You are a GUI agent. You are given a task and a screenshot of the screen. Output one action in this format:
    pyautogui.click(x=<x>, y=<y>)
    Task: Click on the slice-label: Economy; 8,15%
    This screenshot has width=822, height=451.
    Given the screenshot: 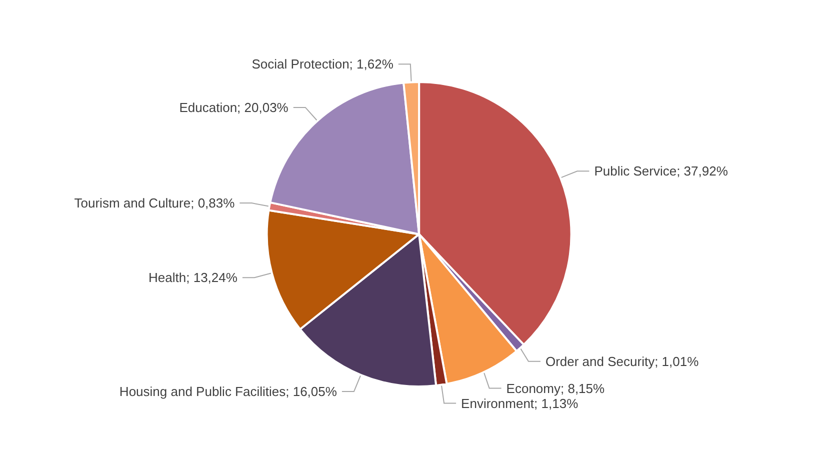 What is the action you would take?
    pyautogui.click(x=556, y=388)
    